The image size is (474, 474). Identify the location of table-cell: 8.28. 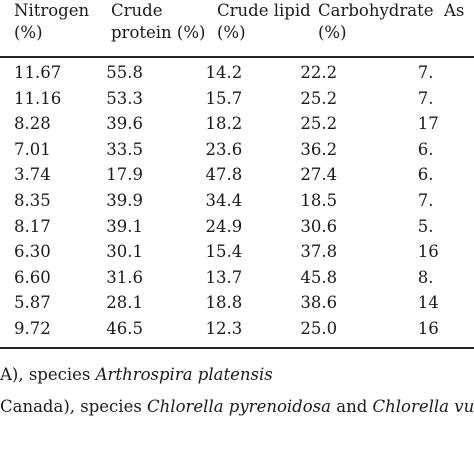
(32, 124).